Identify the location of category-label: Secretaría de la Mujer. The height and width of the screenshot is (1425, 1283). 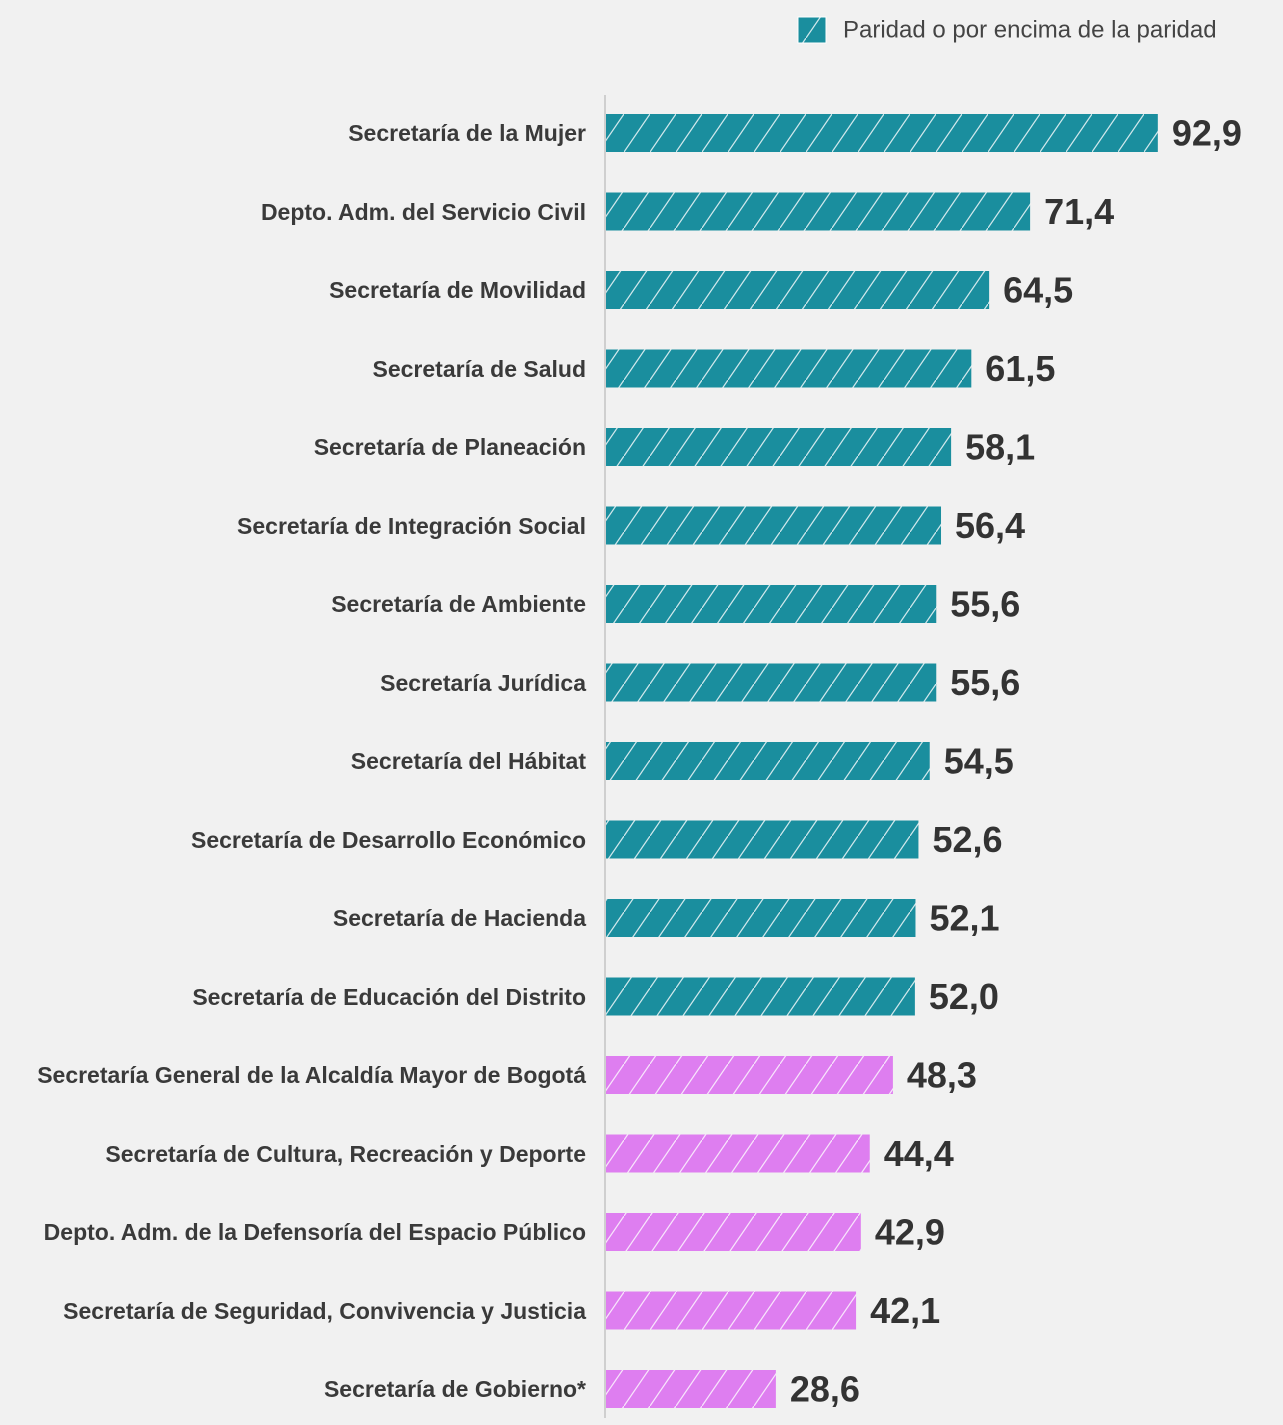
(467, 133).